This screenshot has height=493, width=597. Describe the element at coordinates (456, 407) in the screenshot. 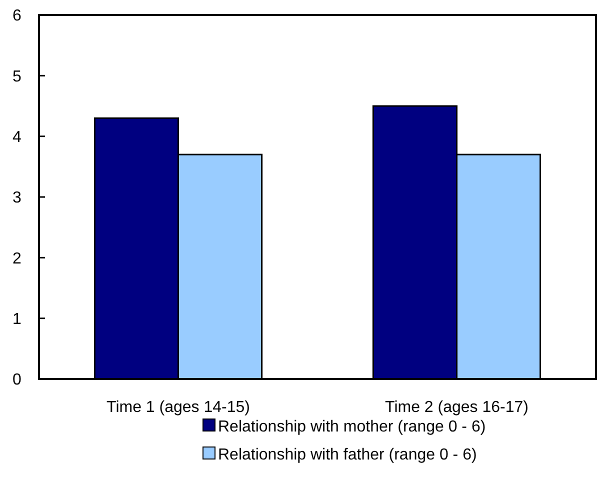

I see `x-tick-label: Time 2 (ages 16-17)` at that location.